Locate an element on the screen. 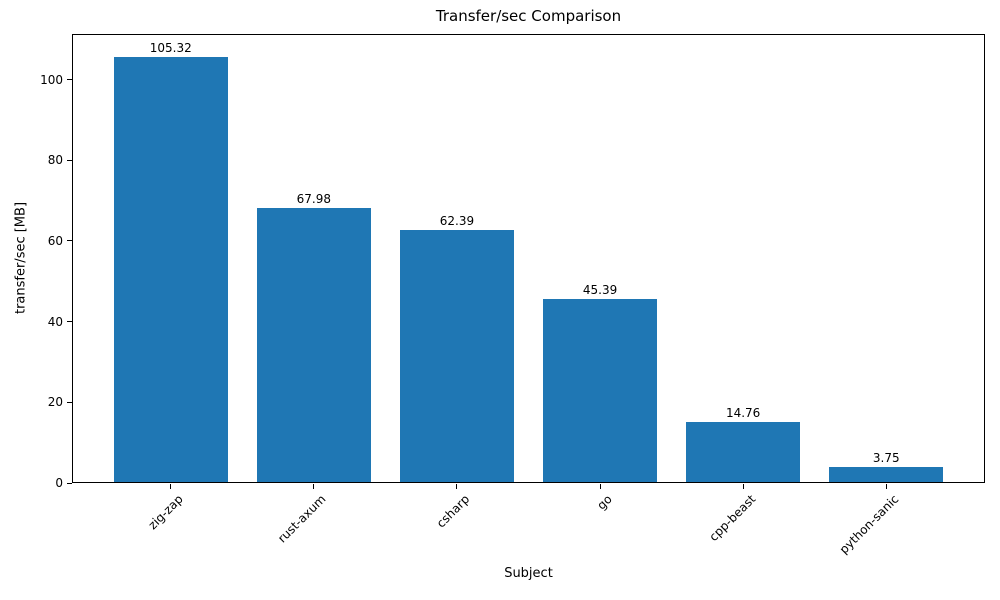 The width and height of the screenshot is (1000, 600). y-tick-label: 0 is located at coordinates (59, 483).